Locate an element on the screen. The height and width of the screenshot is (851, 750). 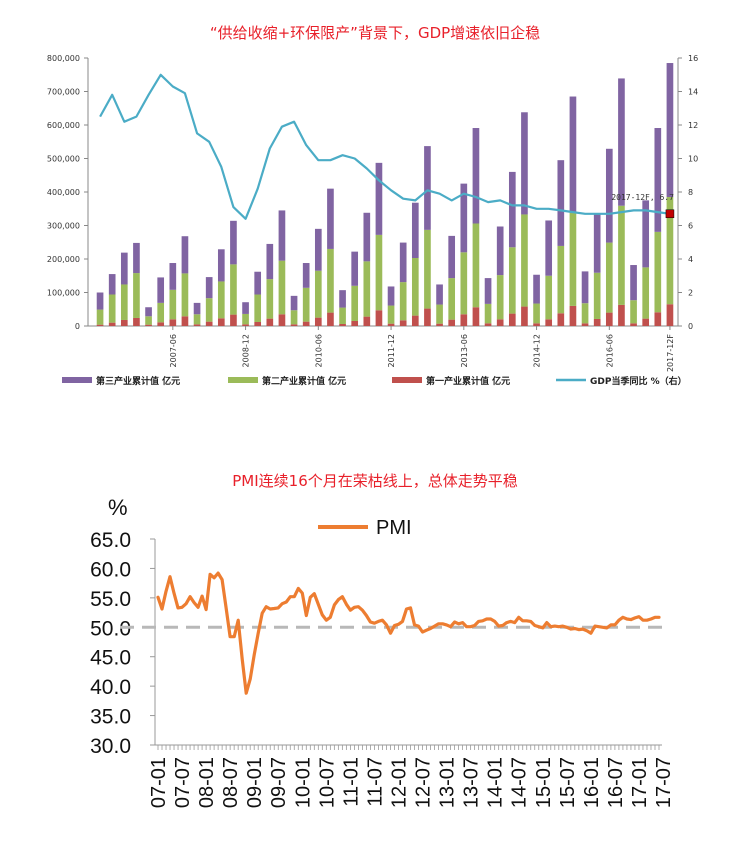
x-tick-label: 09-01 is located at coordinates (255, 782).